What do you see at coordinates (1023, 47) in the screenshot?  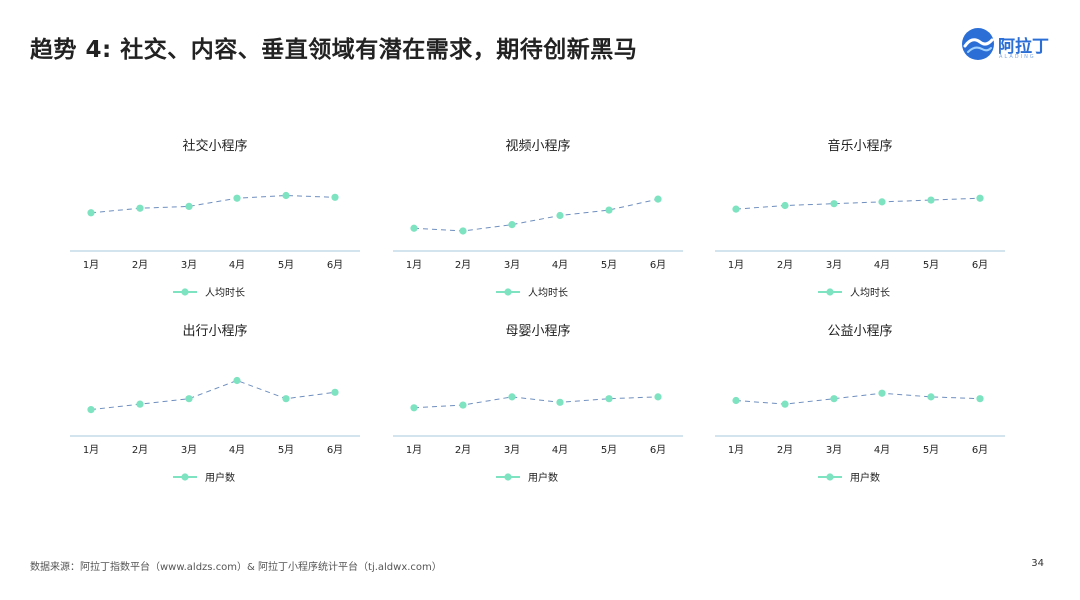 I see `logo-text: 阿拉丁` at bounding box center [1023, 47].